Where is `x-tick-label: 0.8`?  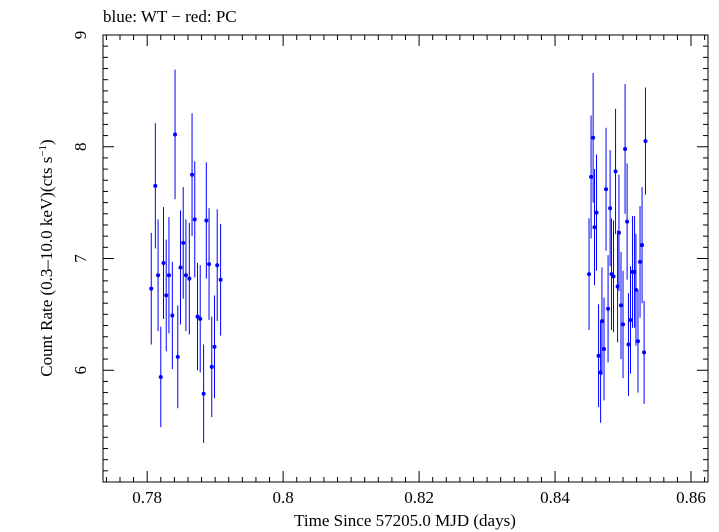 x-tick-label: 0.8 is located at coordinates (283, 497).